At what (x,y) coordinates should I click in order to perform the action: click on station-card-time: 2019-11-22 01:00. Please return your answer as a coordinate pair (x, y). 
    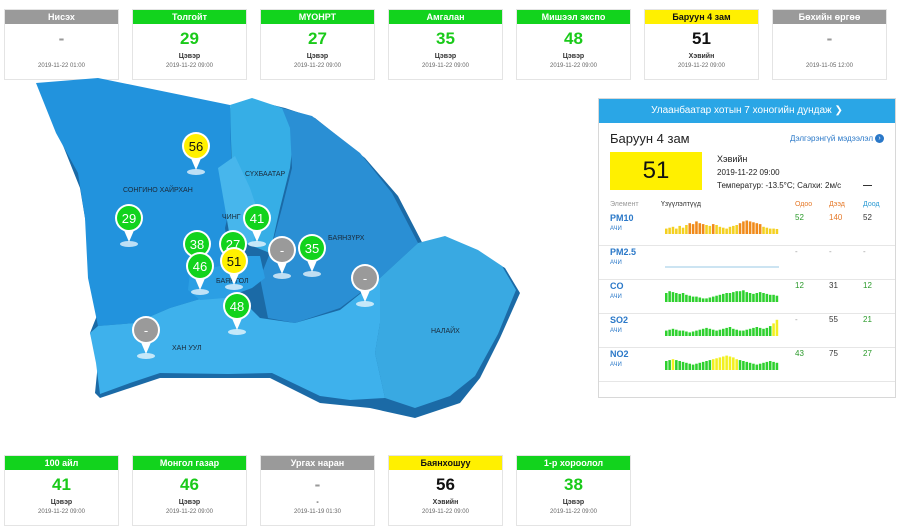
    Looking at the image, I should click on (61, 66).